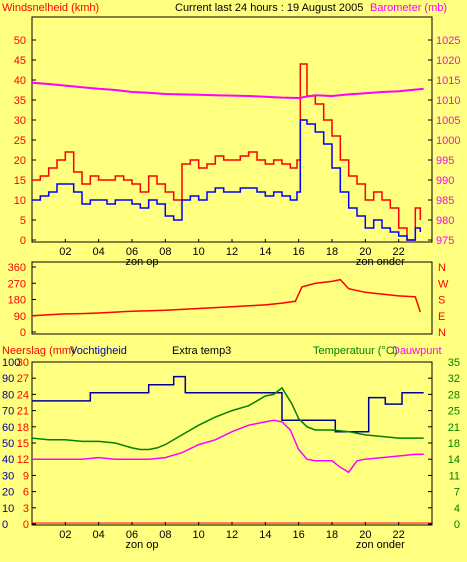 The image size is (467, 562). Describe the element at coordinates (226, 297) in the screenshot. I see `wind-direction-line` at that location.